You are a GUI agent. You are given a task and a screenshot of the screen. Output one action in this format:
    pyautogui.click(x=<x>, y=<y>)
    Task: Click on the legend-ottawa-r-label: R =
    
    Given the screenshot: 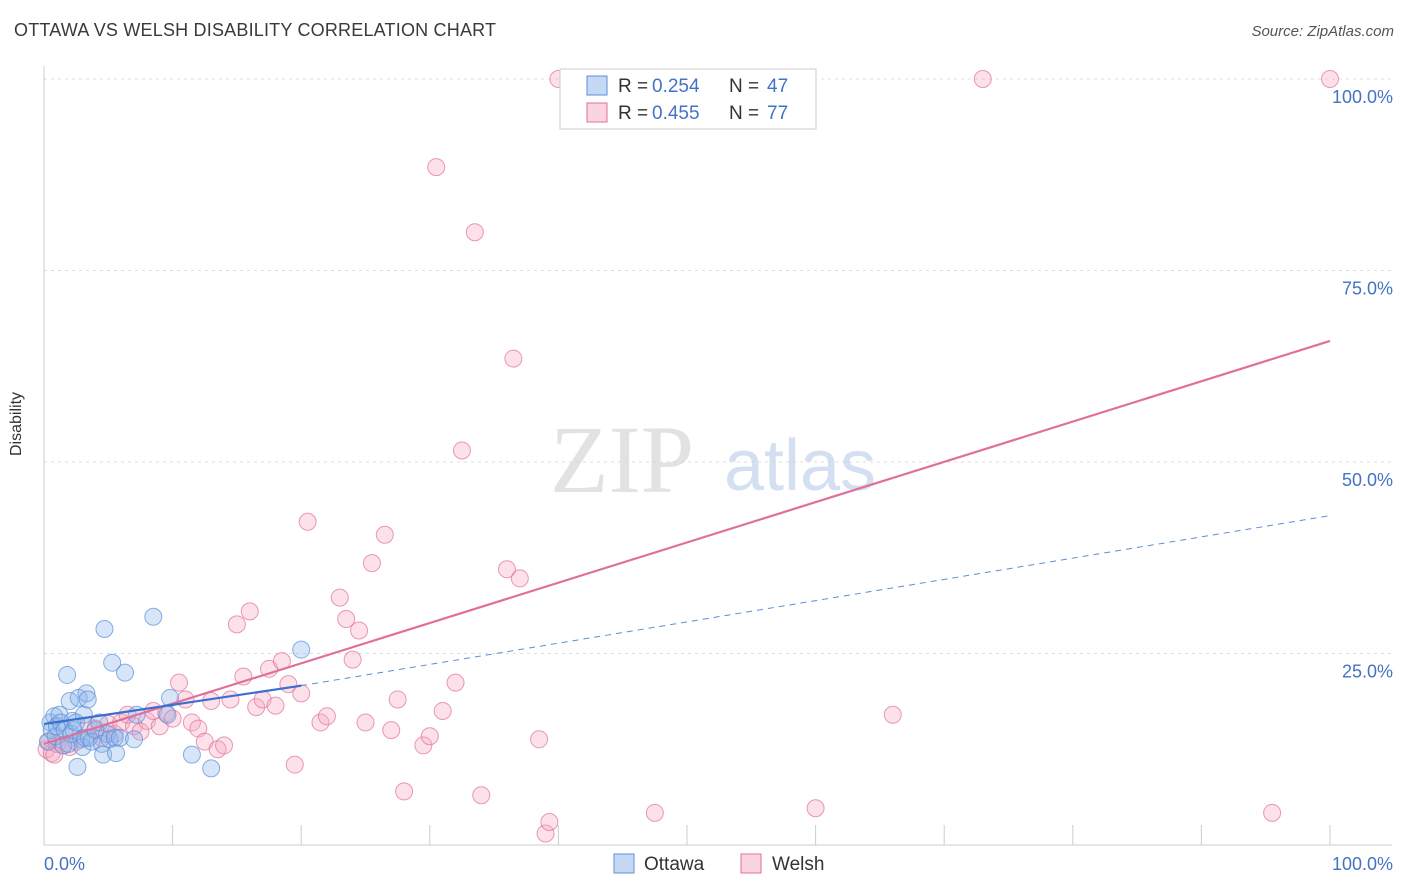 What is the action you would take?
    pyautogui.click(x=633, y=86)
    